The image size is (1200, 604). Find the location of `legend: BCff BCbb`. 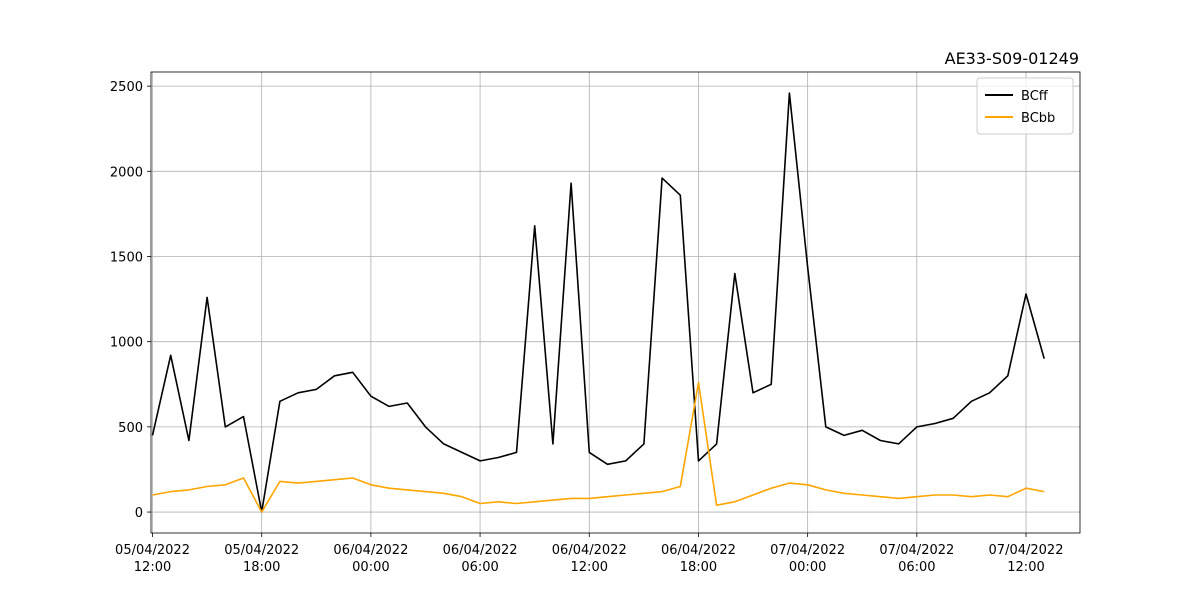

legend: BCff BCbb is located at coordinates (1025, 106).